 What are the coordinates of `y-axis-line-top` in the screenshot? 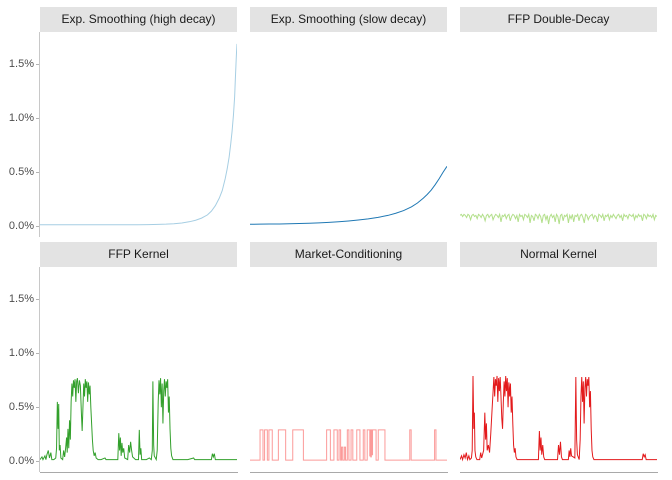 It's located at (39, 134).